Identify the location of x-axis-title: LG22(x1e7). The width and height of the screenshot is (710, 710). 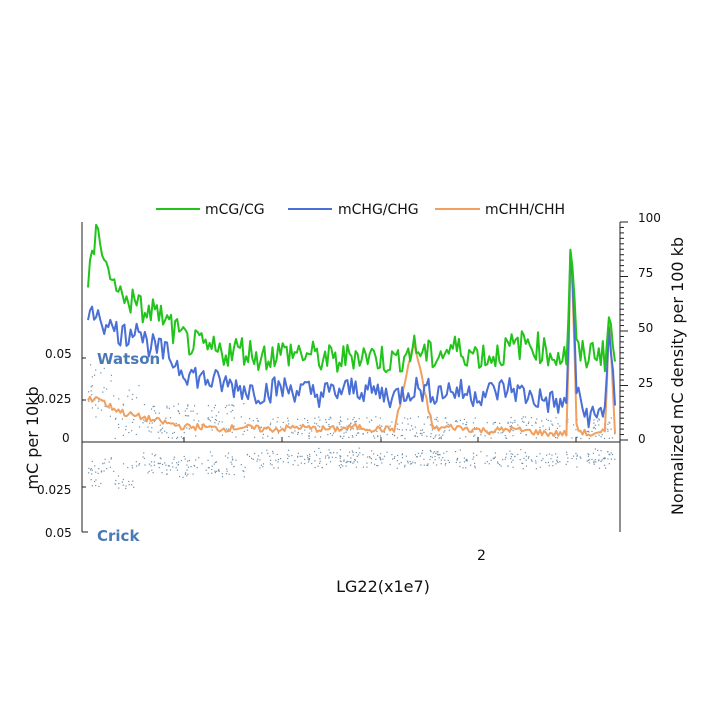
(383, 586).